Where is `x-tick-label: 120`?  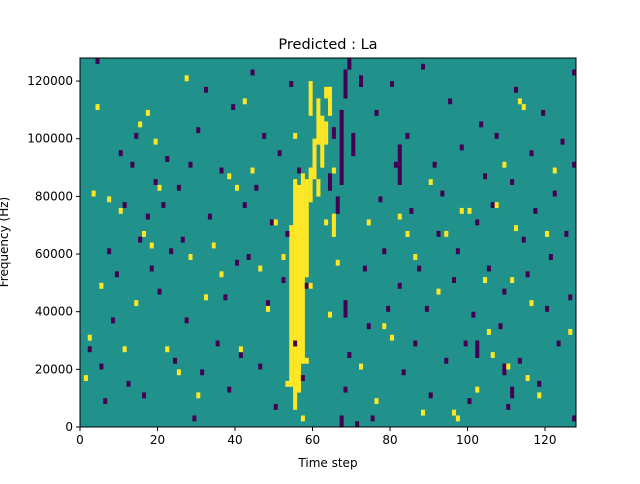 x-tick-label: 120 is located at coordinates (545, 440).